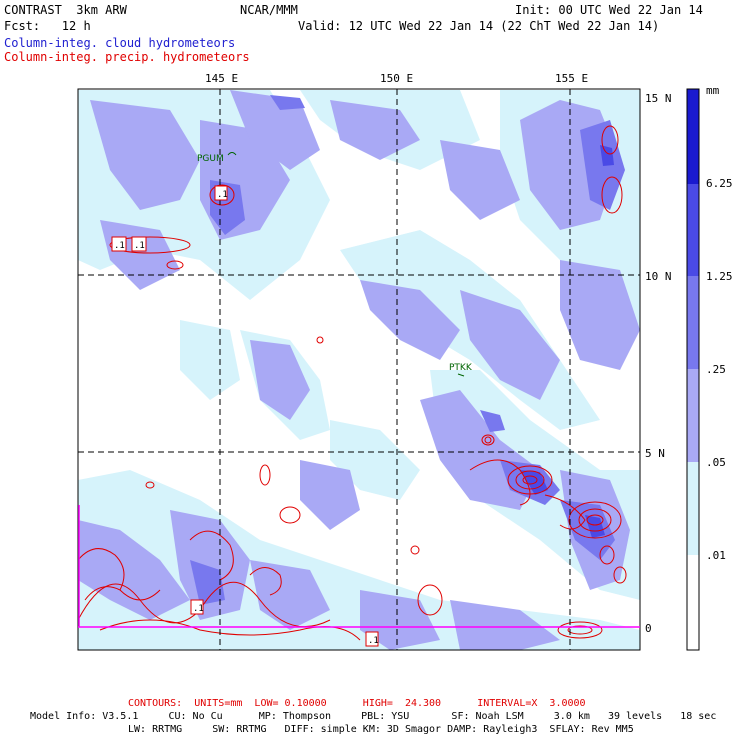  What do you see at coordinates (719, 276) in the screenshot?
I see `colorbar-level-label: 1.25` at bounding box center [719, 276].